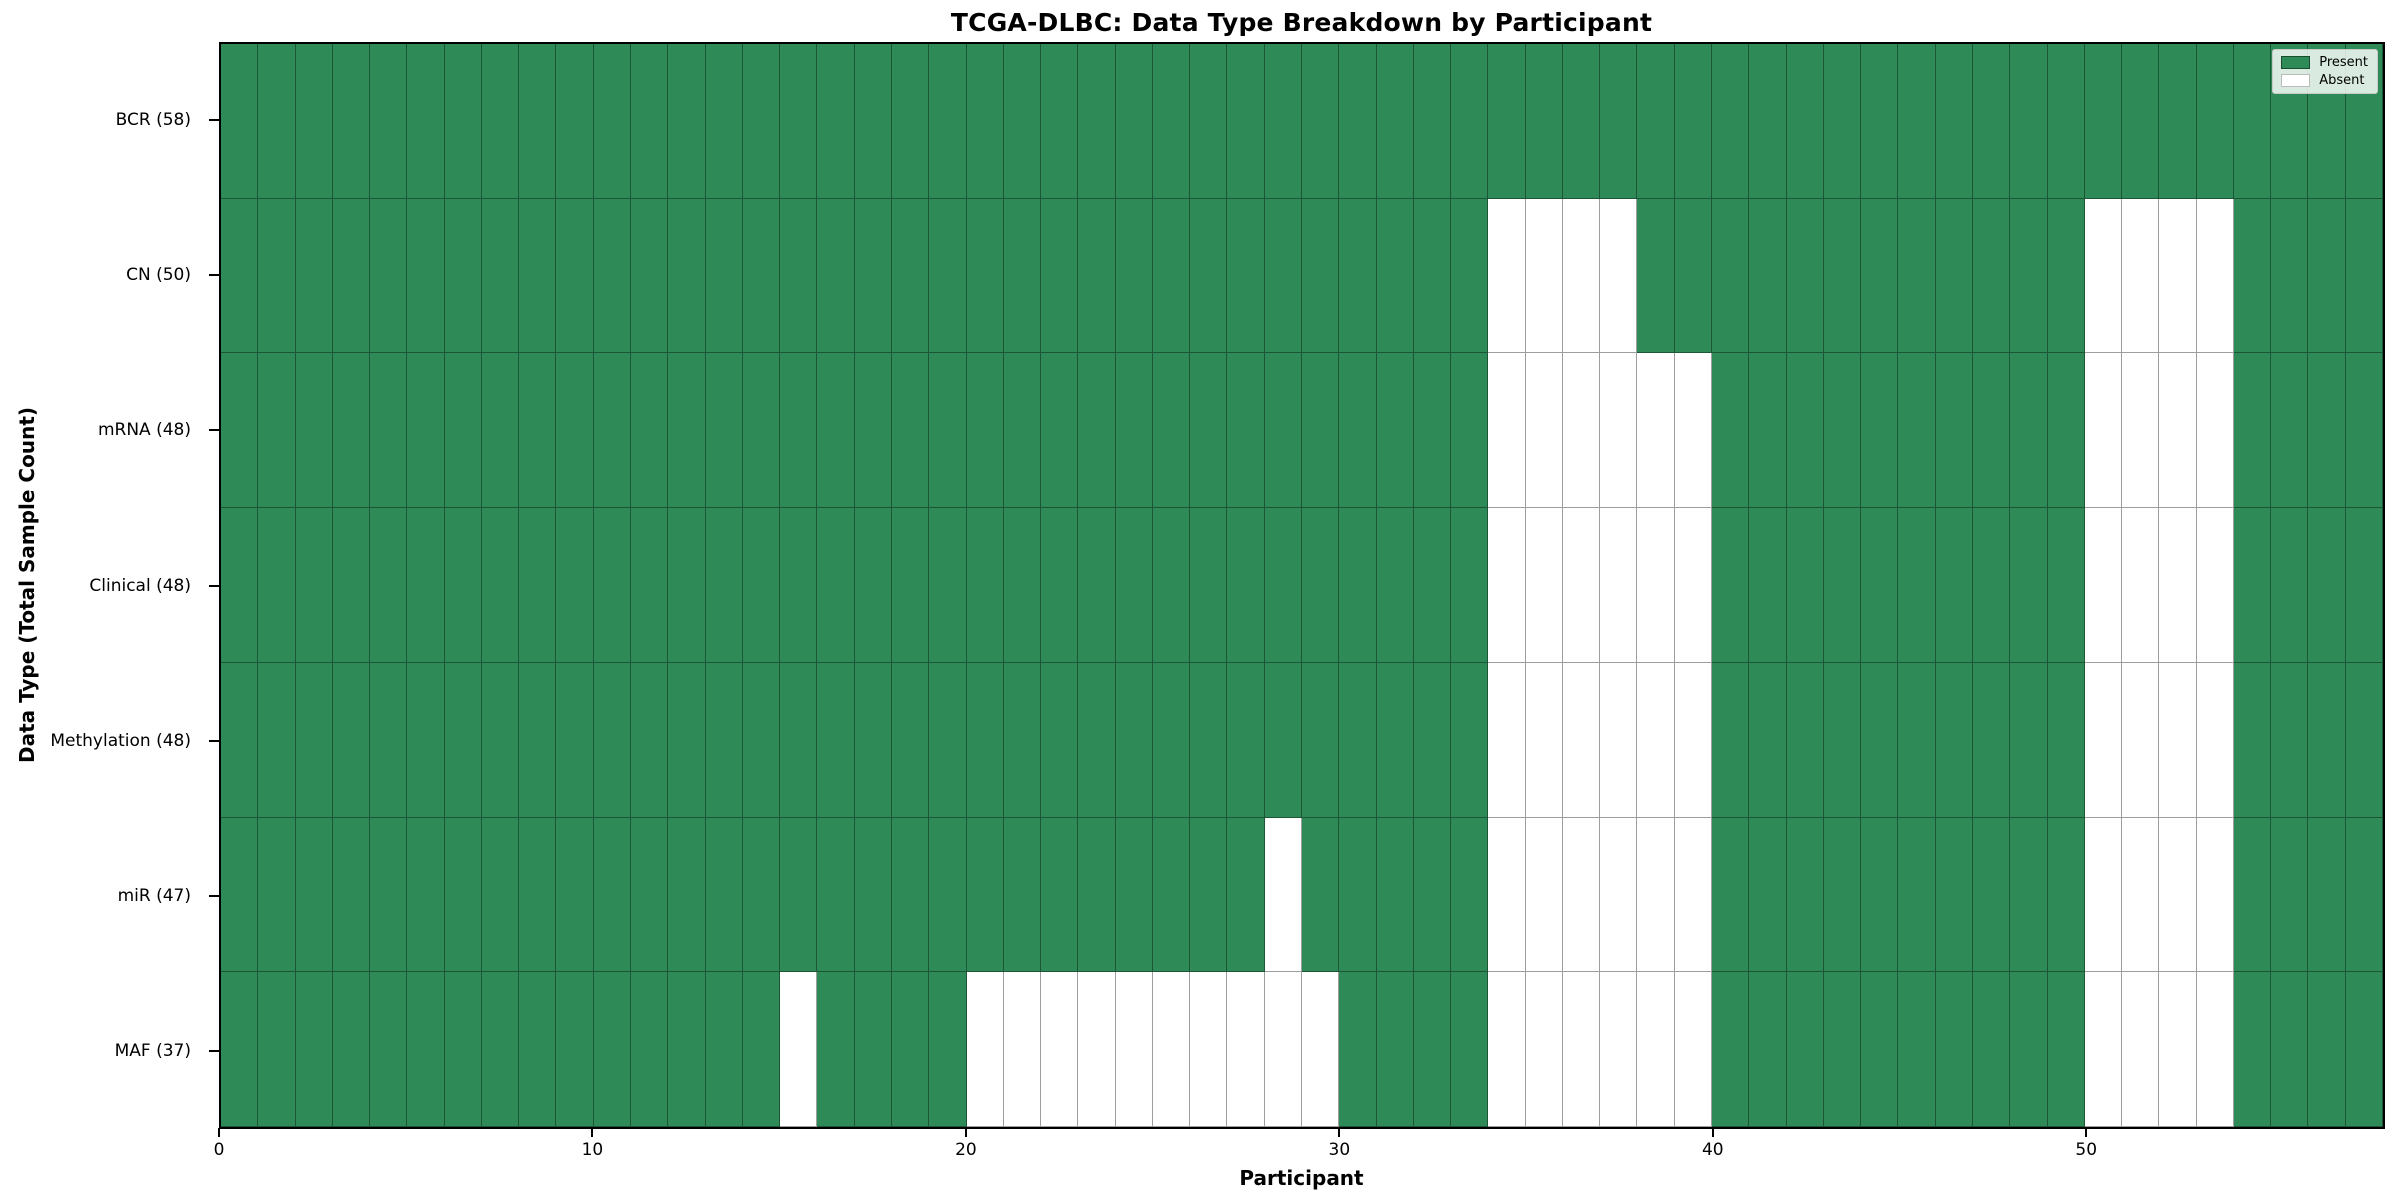 Image resolution: width=2400 pixels, height=1200 pixels. Describe the element at coordinates (2342, 80) in the screenshot. I see `legend-label-absent: Absent` at that location.